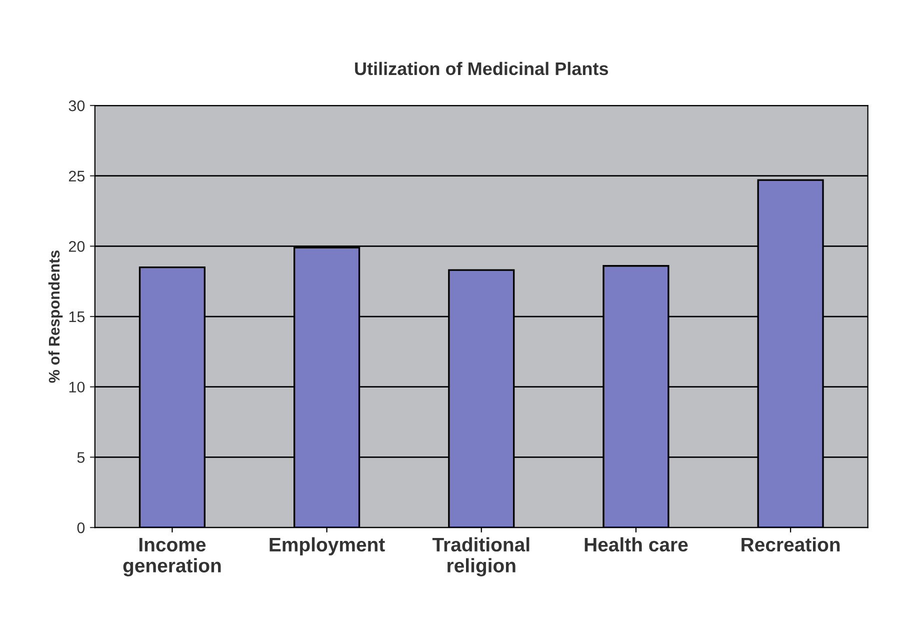 The height and width of the screenshot is (628, 904). Describe the element at coordinates (55, 316) in the screenshot. I see `y-axis-title: % of Respondents` at that location.